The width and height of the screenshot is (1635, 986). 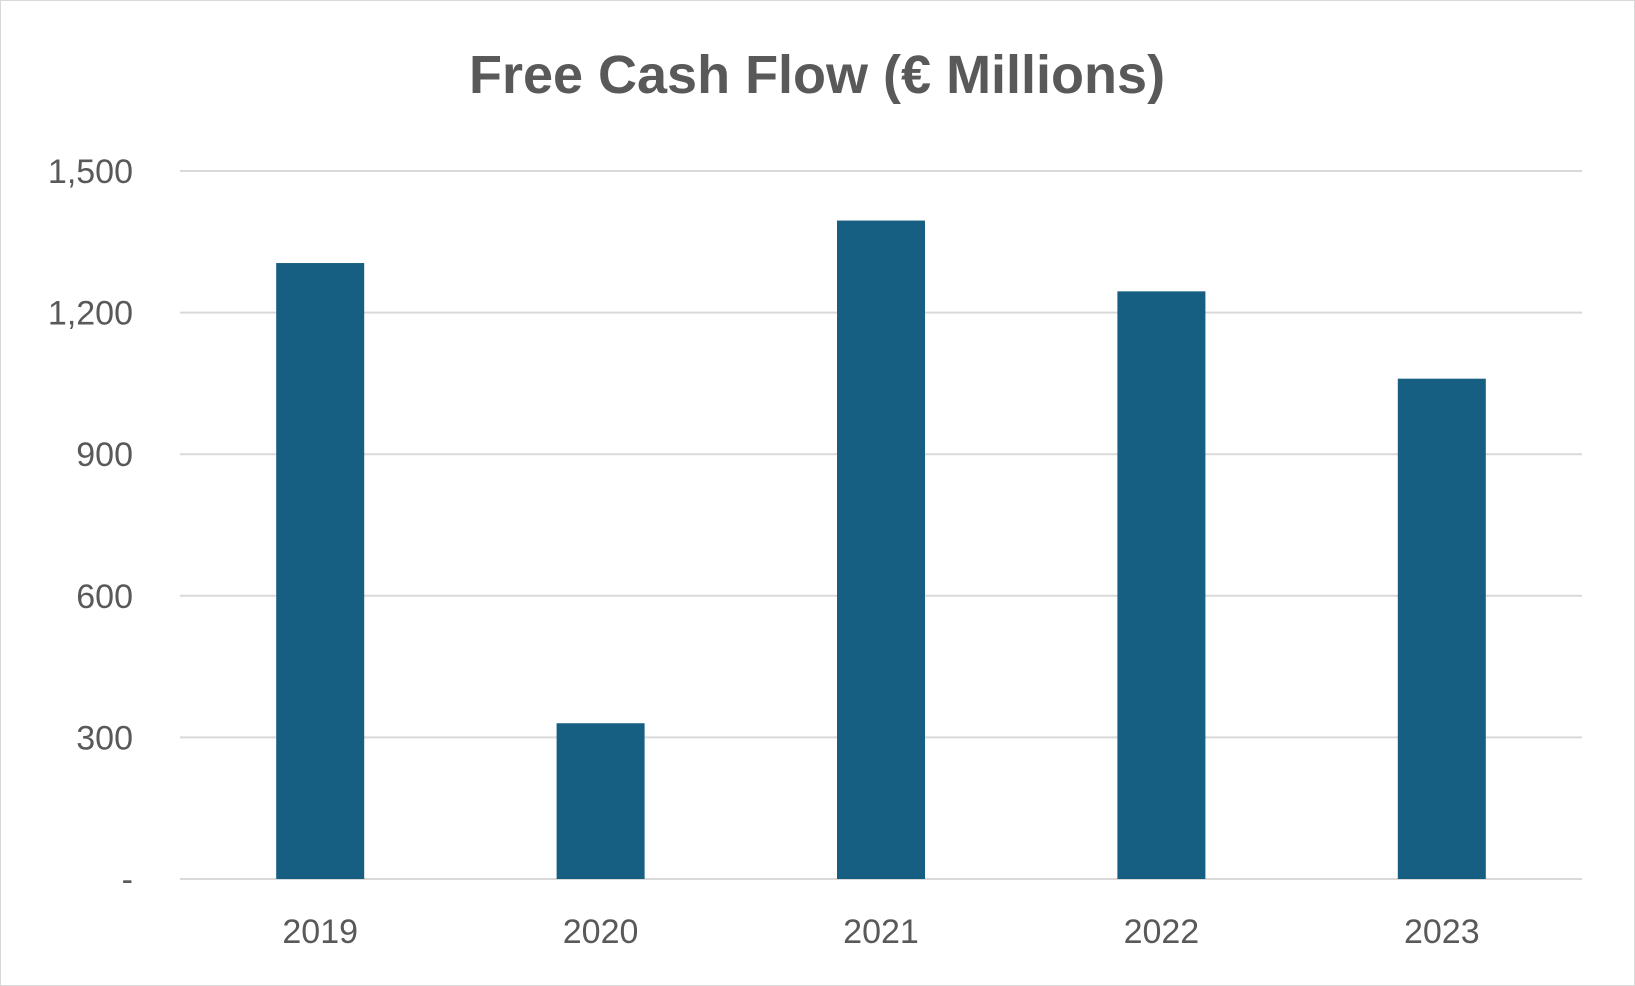 What do you see at coordinates (1441, 628) in the screenshot?
I see `bar-2023` at bounding box center [1441, 628].